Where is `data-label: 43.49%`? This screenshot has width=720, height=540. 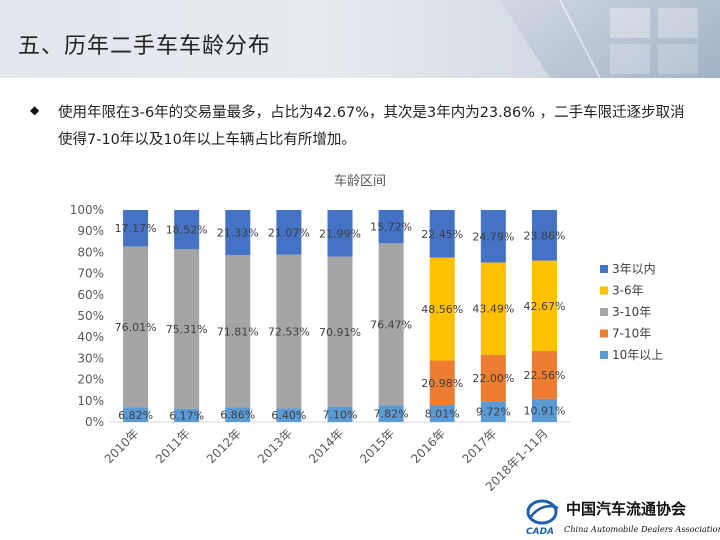 data-label: 43.49% is located at coordinates (493, 309).